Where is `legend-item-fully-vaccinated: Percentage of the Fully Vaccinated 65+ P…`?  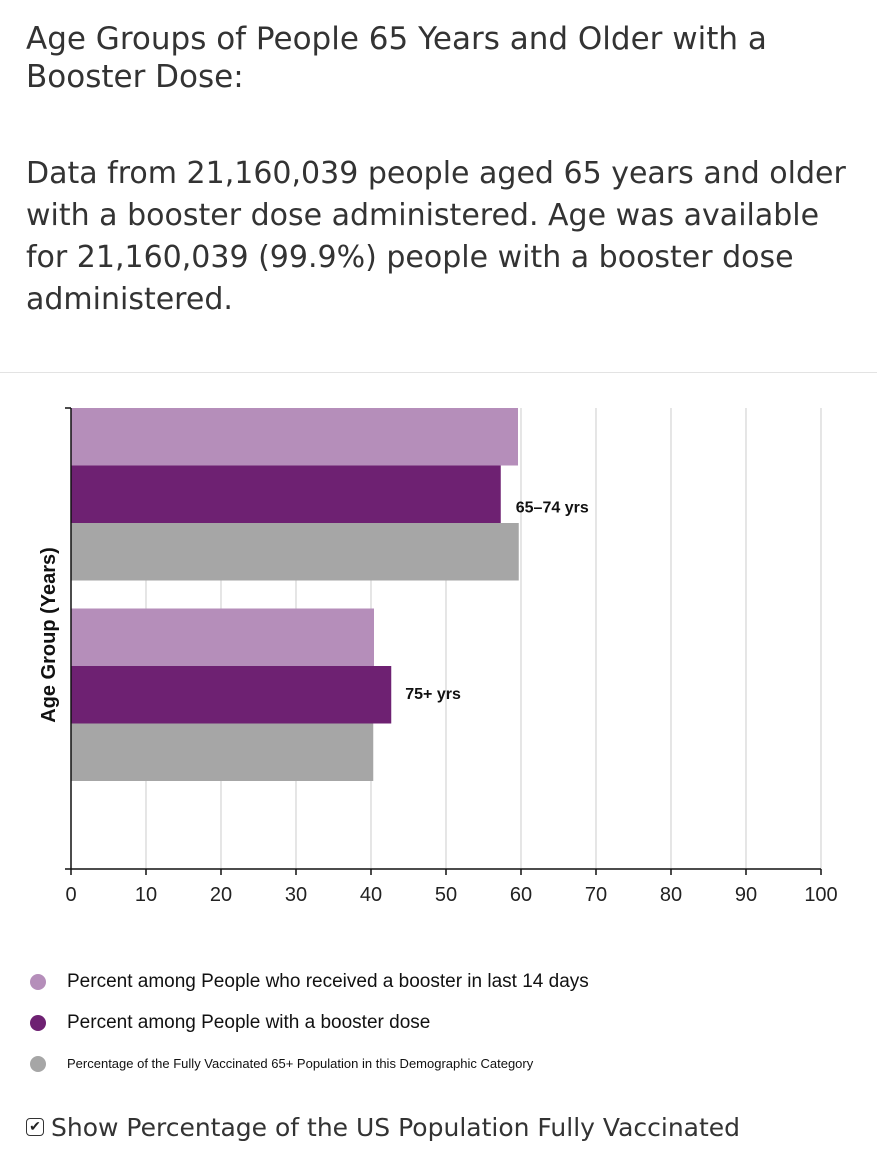
legend-item-fully-vaccinated: Percentage of the Fully Vaccinated 65+ P… is located at coordinates (430, 1064).